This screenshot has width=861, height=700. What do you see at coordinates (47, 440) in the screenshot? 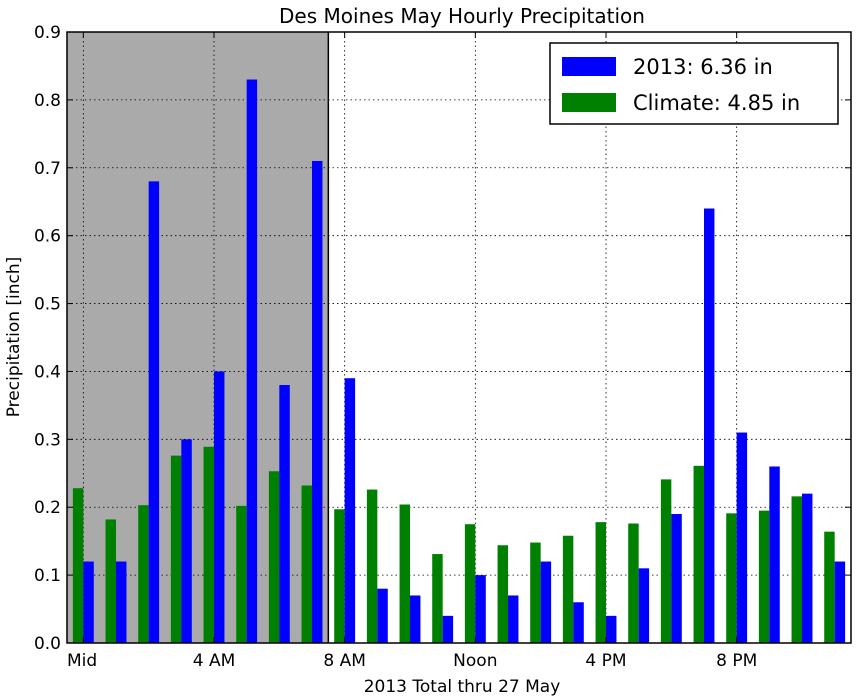
I see `y-tick-label: 0.3` at bounding box center [47, 440].